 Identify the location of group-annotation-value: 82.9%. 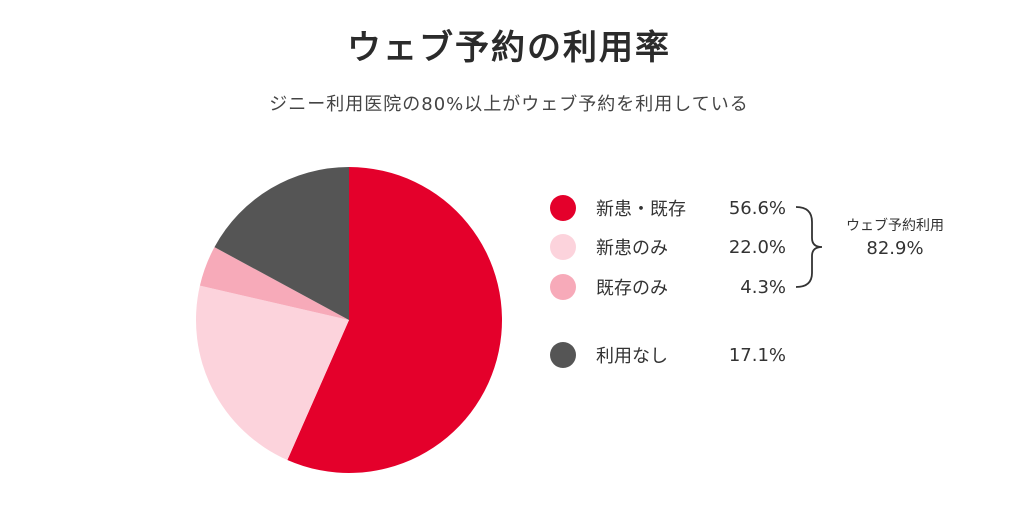
(895, 248).